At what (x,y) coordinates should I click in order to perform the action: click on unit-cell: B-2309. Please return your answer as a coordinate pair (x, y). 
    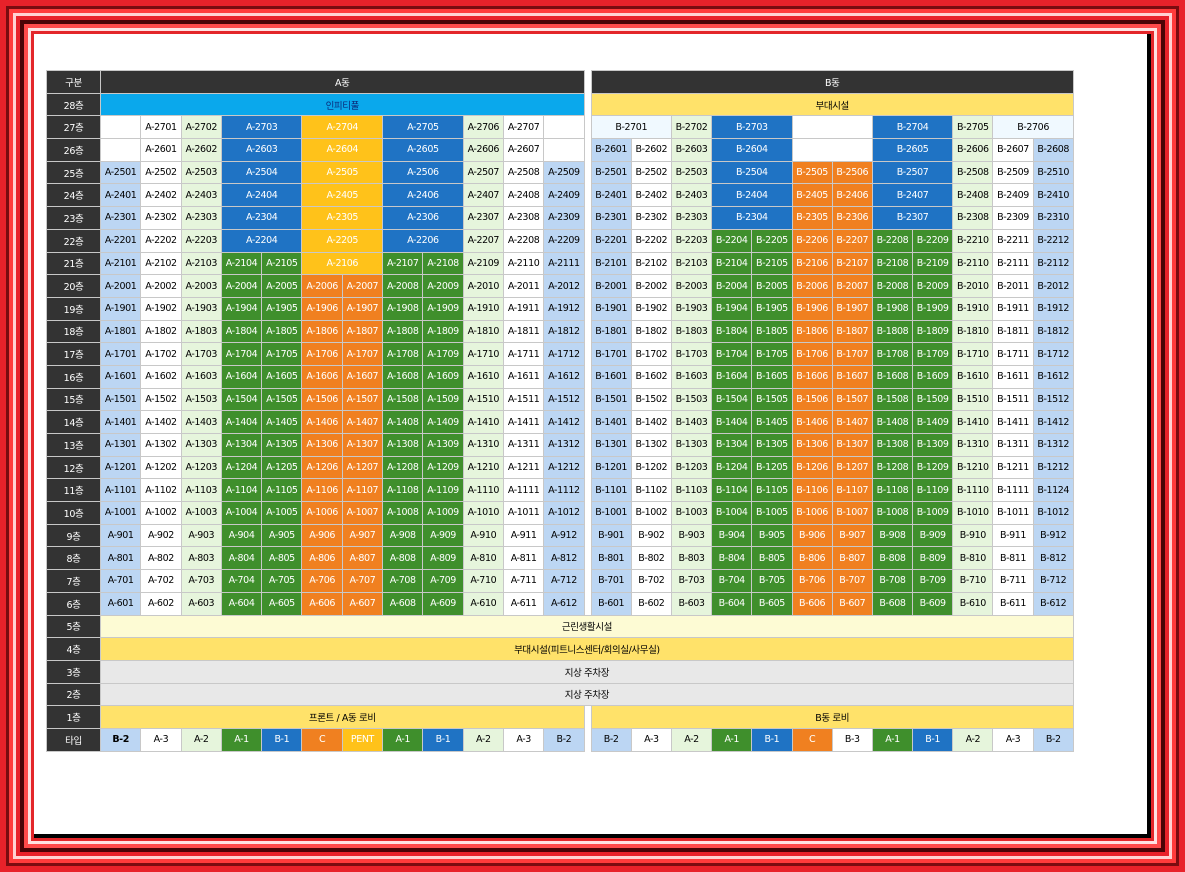
    Looking at the image, I should click on (1013, 218).